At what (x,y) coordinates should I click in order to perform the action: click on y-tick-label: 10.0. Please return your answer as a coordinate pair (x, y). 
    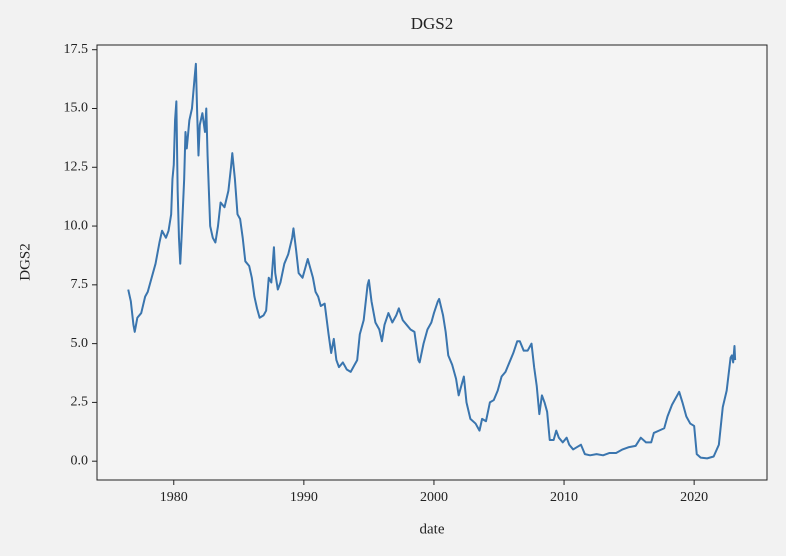
    Looking at the image, I should click on (76, 225).